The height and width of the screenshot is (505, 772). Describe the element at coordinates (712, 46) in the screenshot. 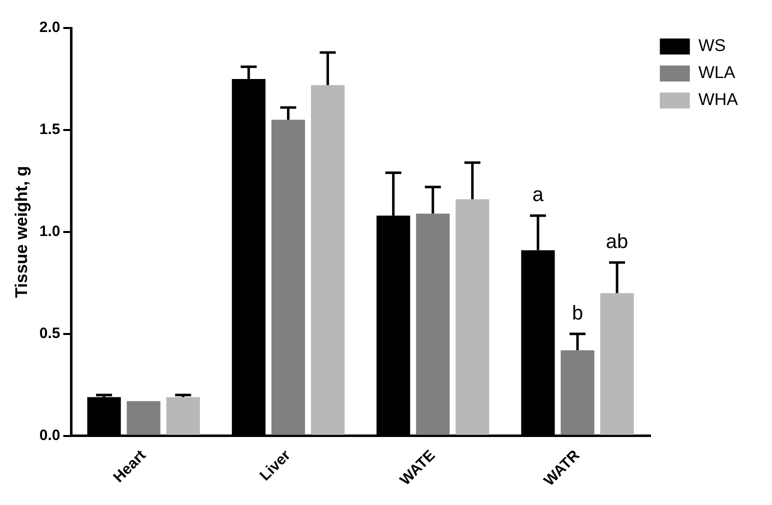

I see `legend-label: WS` at that location.